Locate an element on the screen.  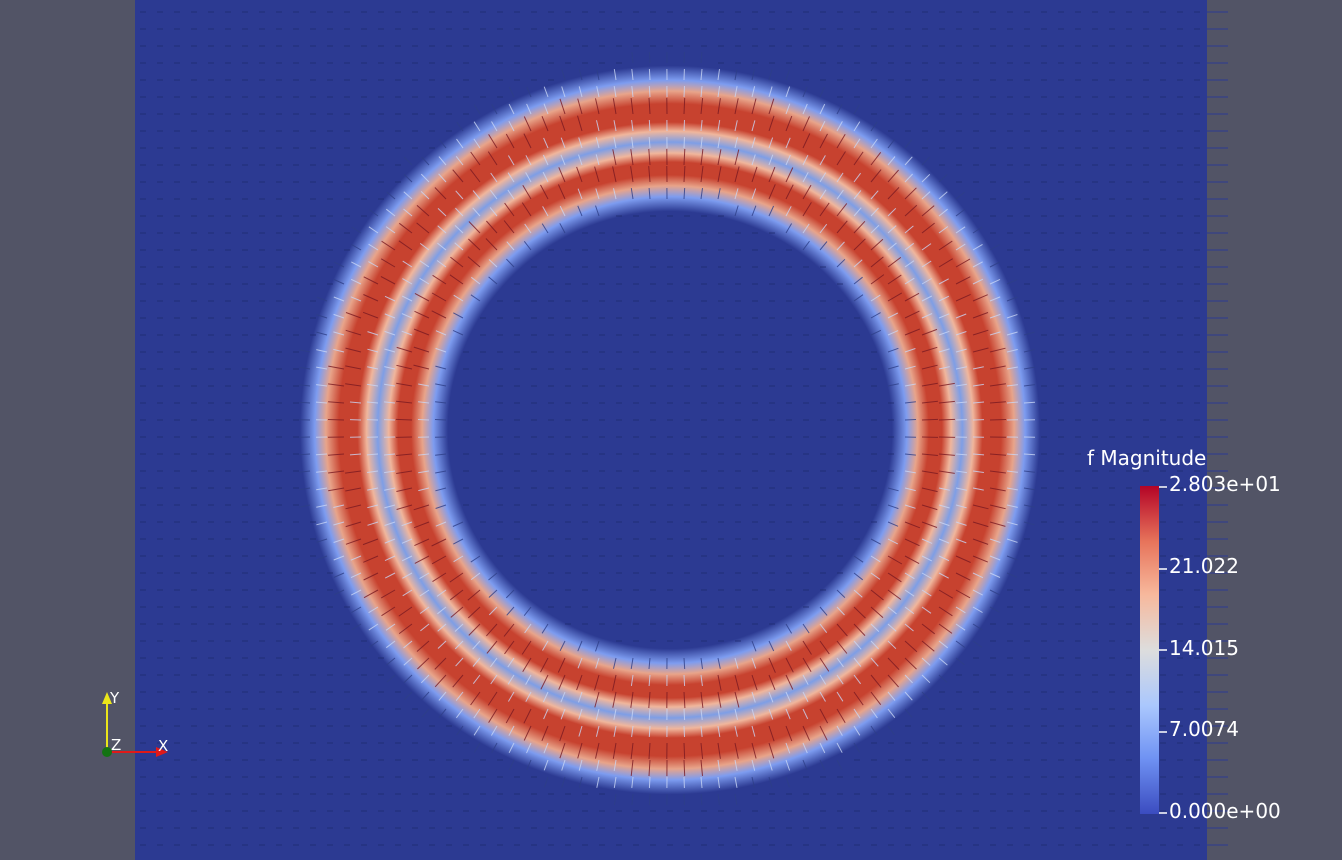
z-axis-label: Z is located at coordinates (116, 745).